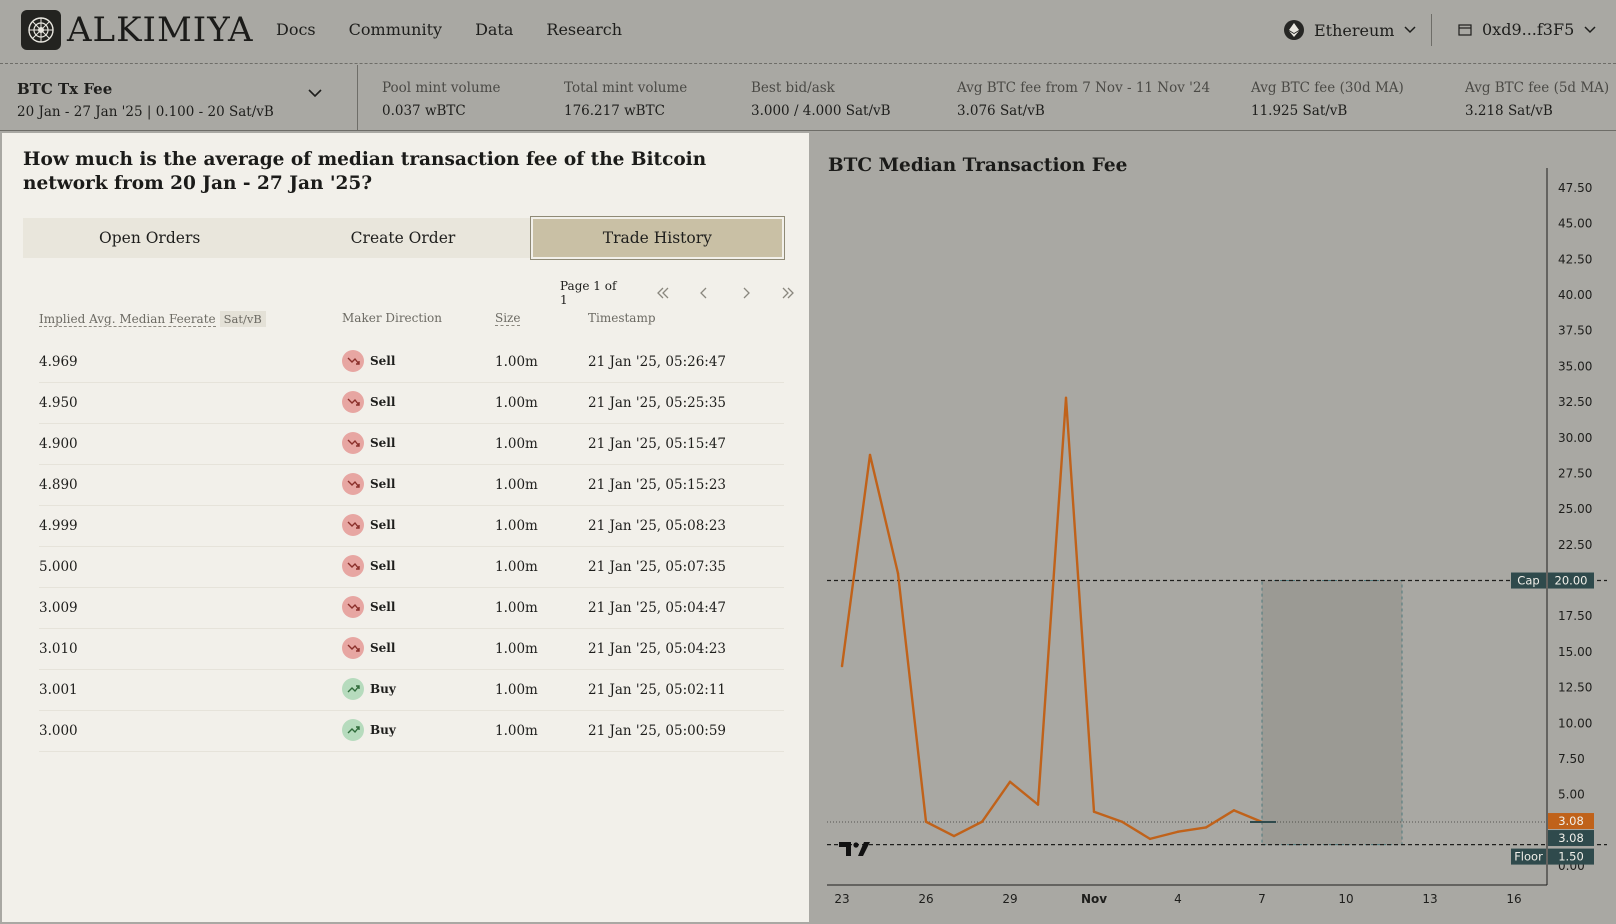 Image resolution: width=1616 pixels, height=924 pixels. I want to click on cell-feerate: 4.950, so click(58, 403).